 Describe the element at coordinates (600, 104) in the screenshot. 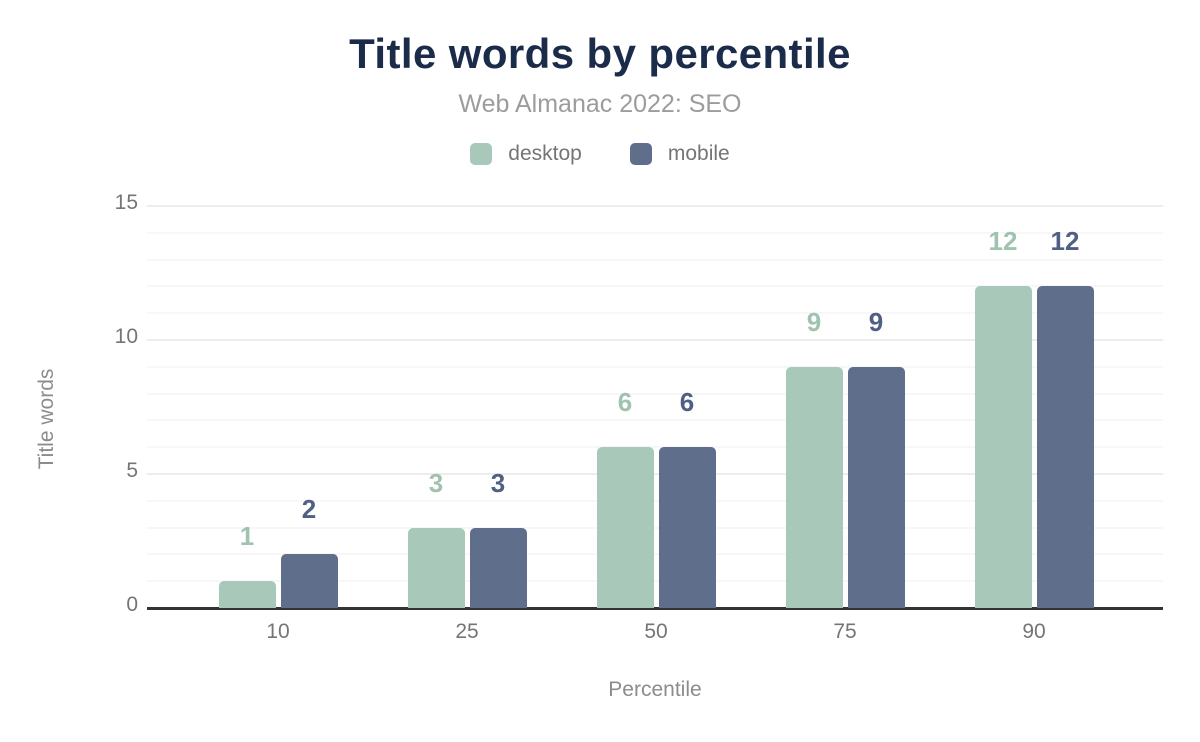

I see `chart-subtitle: Web Almanac 2022: SEO` at that location.